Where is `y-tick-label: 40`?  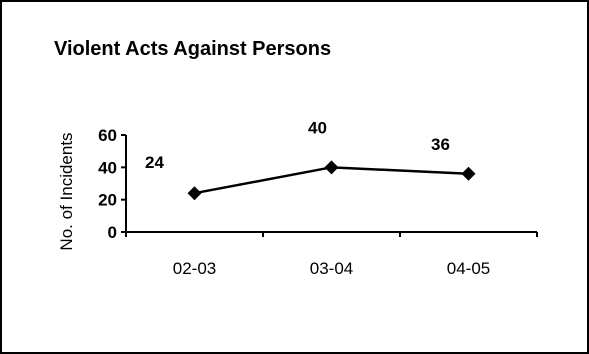
y-tick-label: 40 is located at coordinates (107, 167).